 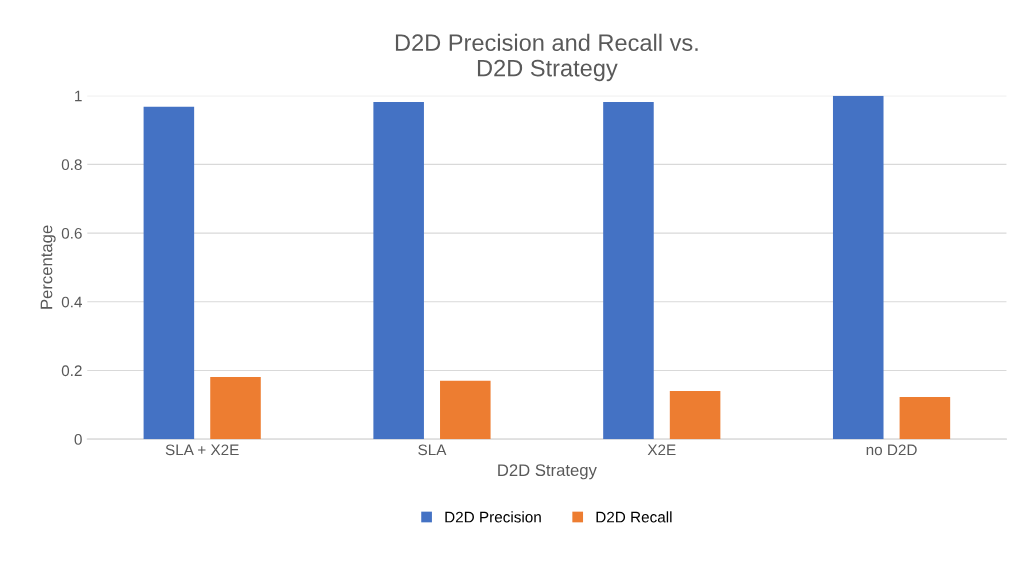 I want to click on y-tick-label: 0.6, so click(x=71, y=233).